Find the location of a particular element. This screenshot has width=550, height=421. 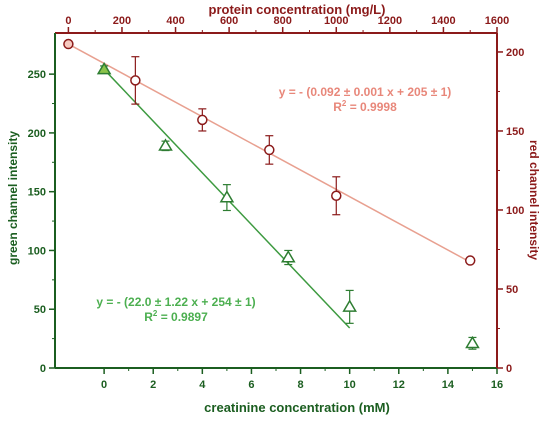

top-axis-title: protein concentration (mg/L) is located at coordinates (297, 9).